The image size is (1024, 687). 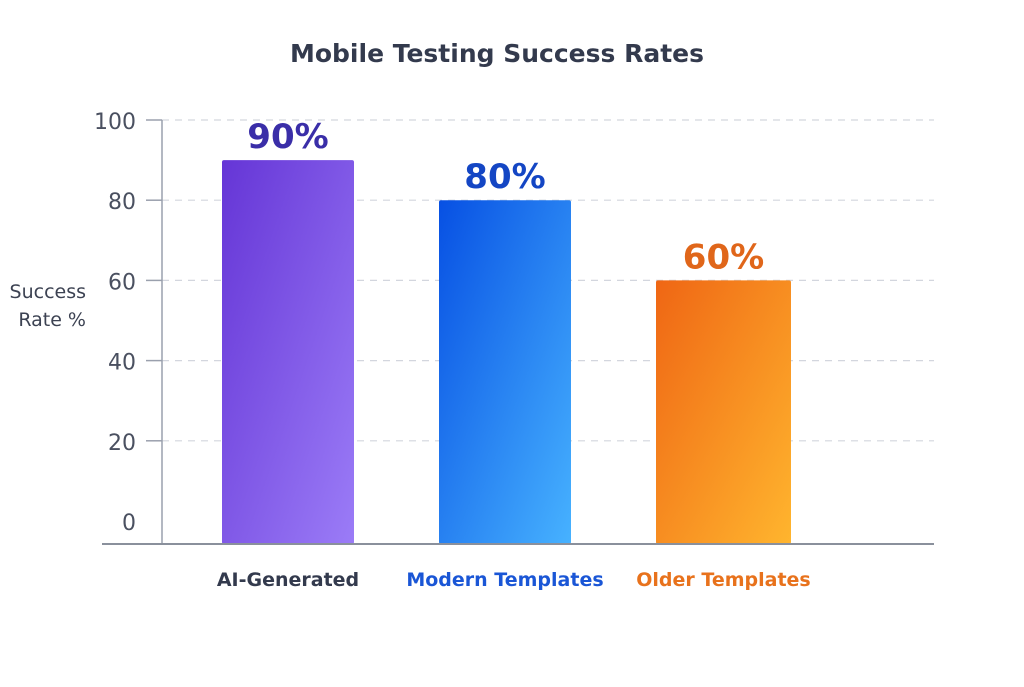 What do you see at coordinates (504, 580) in the screenshot?
I see `x-tick-label: Modern Templates` at bounding box center [504, 580].